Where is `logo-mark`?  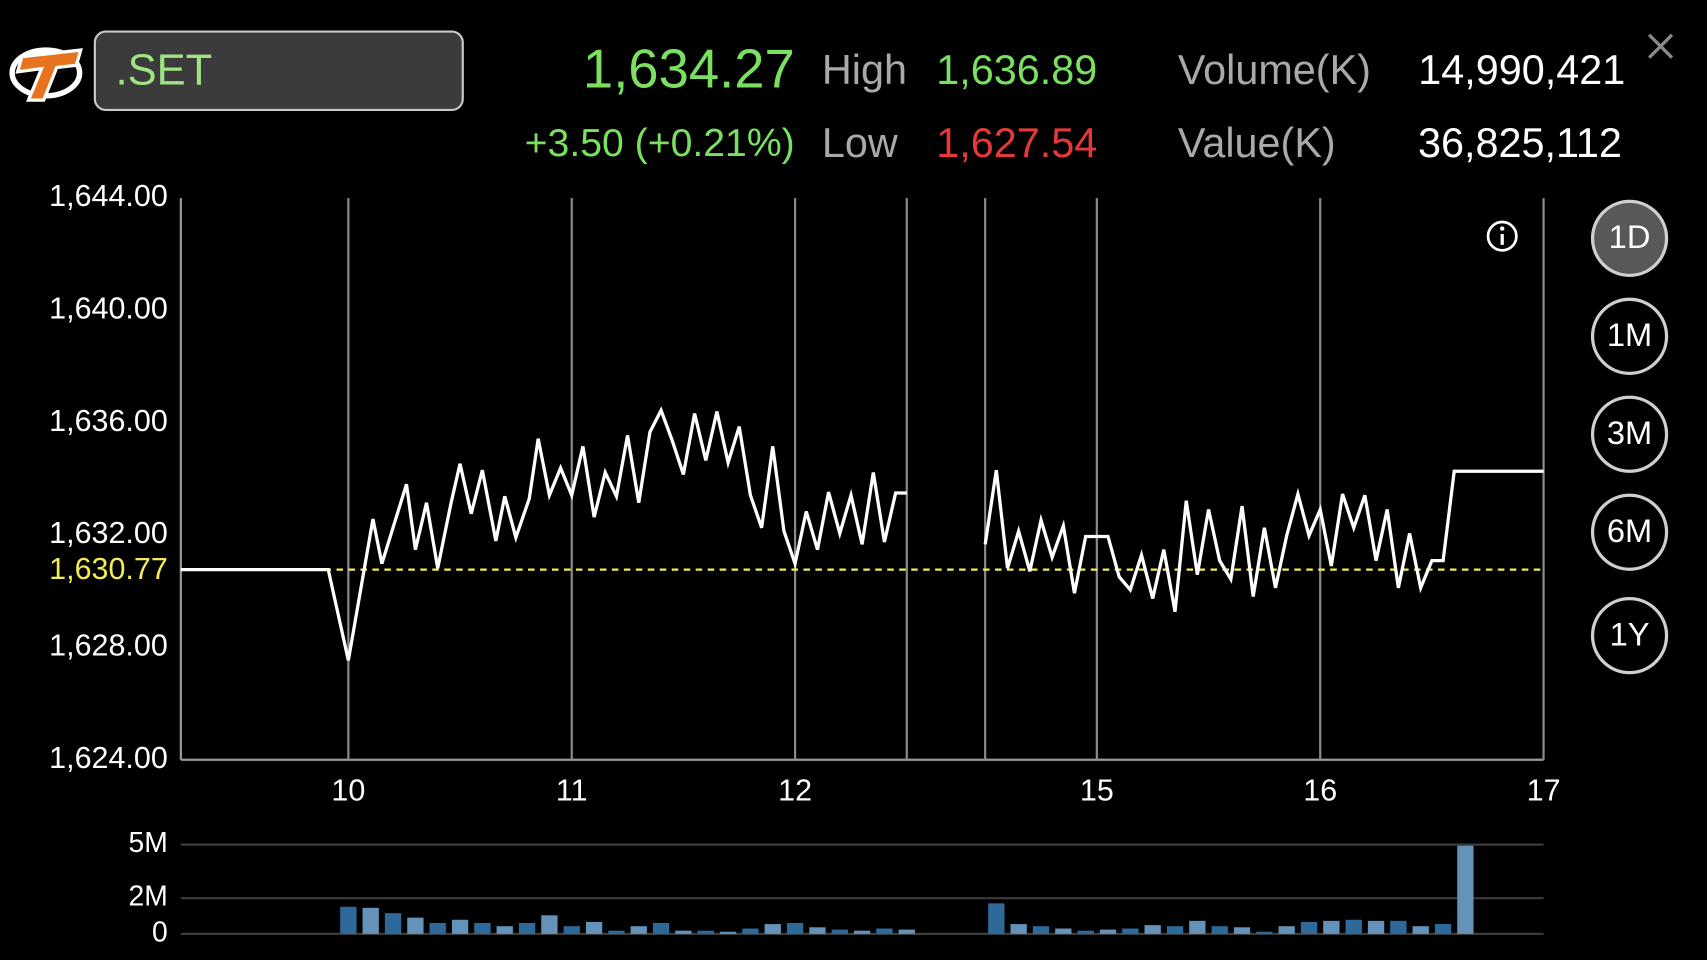 logo-mark is located at coordinates (49, 75).